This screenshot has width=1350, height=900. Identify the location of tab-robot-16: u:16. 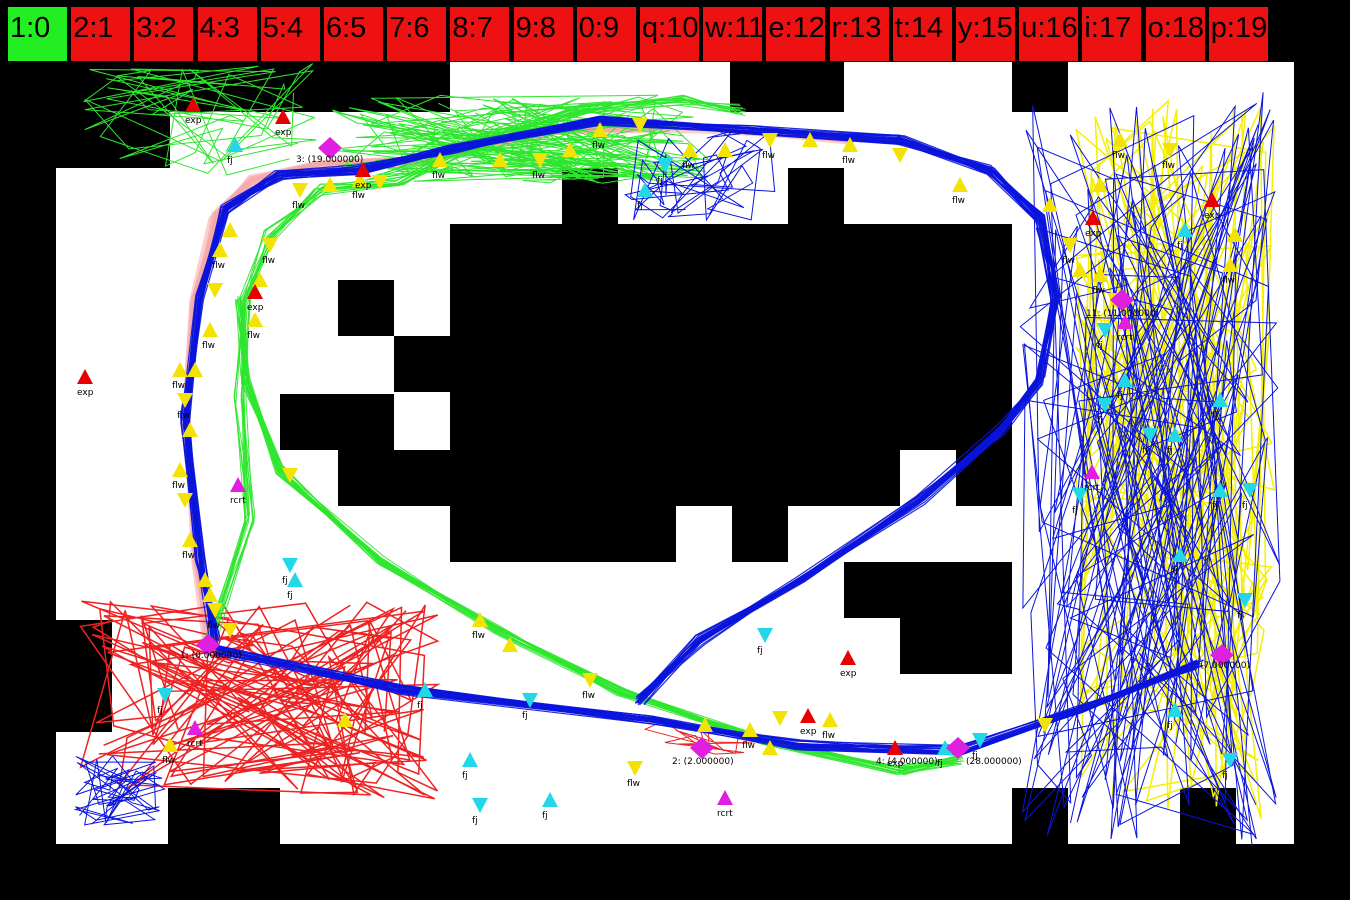
(1049, 34).